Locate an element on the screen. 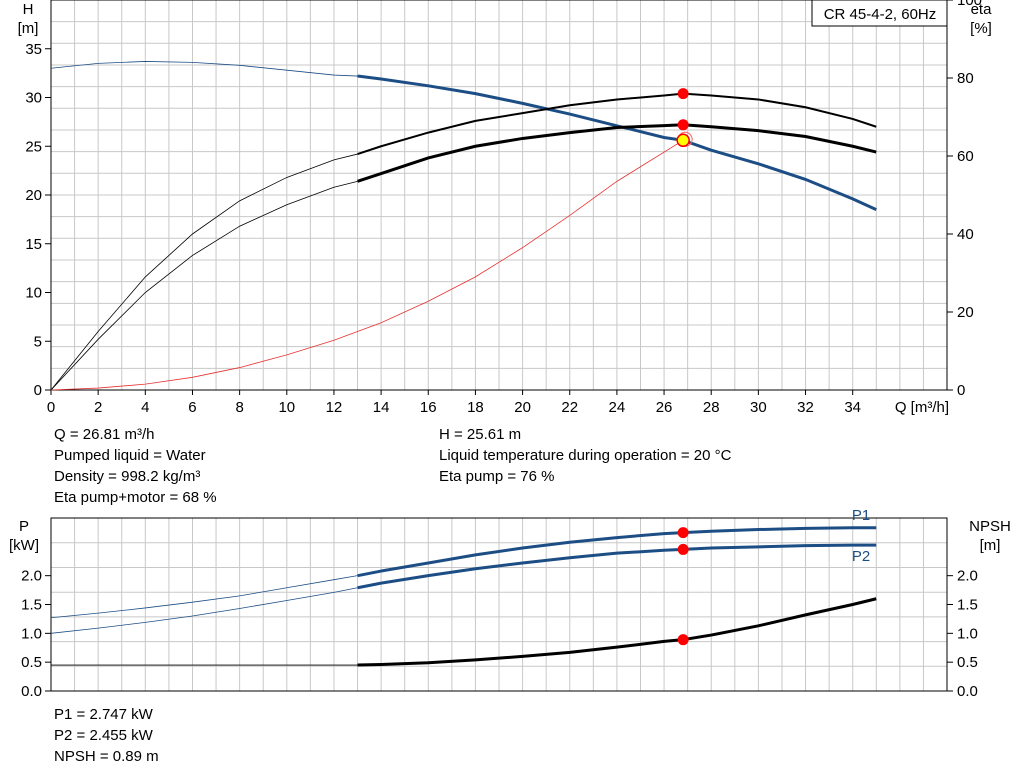 This screenshot has height=781, width=1024. series-line-eta-pump is located at coordinates (617, 123).